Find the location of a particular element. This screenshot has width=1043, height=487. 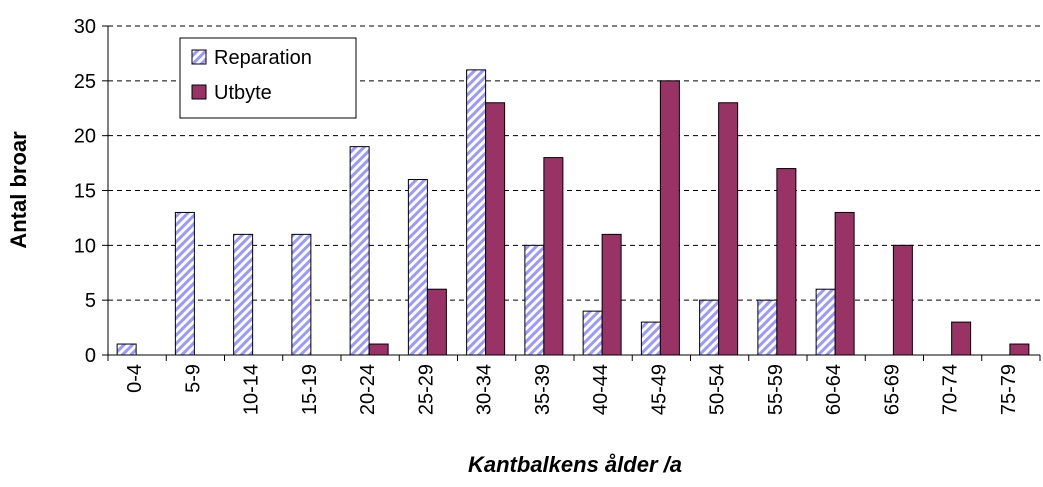

x-axis-label: Kantbalkens ålder /a is located at coordinates (575, 464).